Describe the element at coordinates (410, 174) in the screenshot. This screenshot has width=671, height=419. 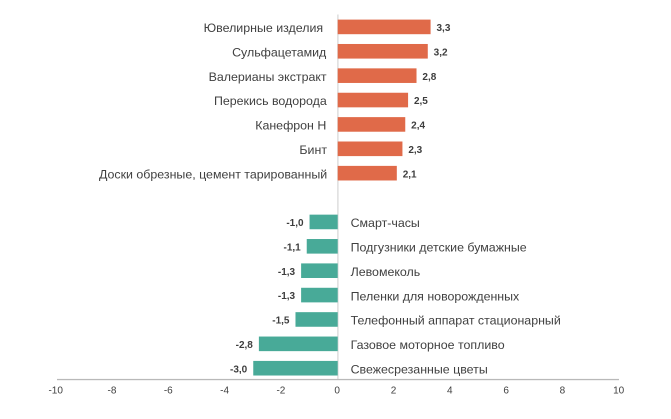
I see `svg-text: 2,1` at that location.